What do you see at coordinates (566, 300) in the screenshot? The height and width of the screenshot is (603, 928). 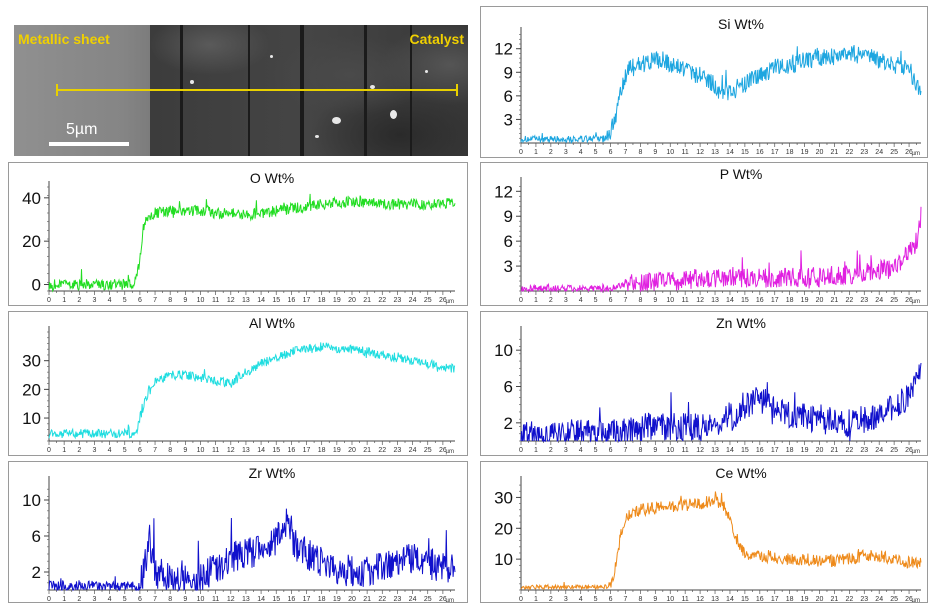 I see `x-tick-label: 3` at bounding box center [566, 300].